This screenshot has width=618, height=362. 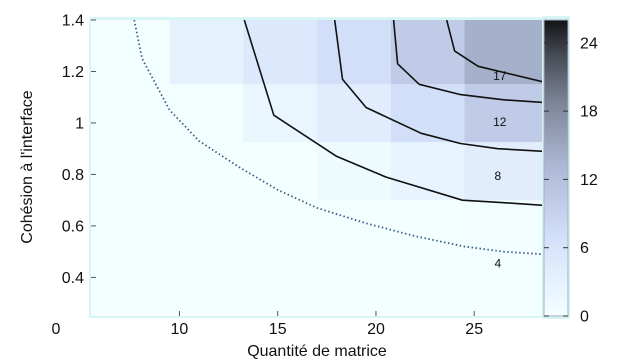 I want to click on colorbar-tick-label: 12, so click(x=589, y=180).